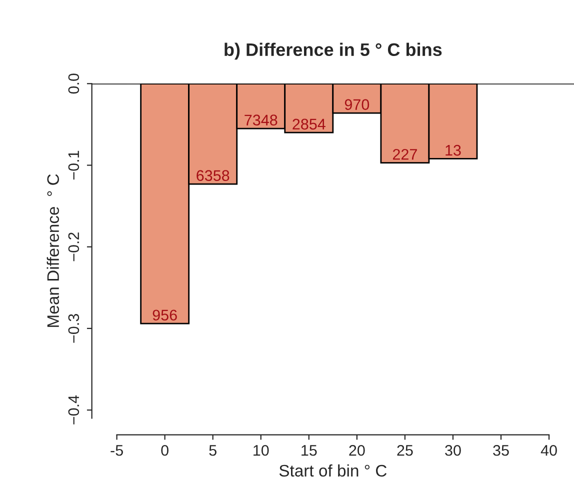  What do you see at coordinates (501, 450) in the screenshot?
I see `x-tick-label: 35` at bounding box center [501, 450].